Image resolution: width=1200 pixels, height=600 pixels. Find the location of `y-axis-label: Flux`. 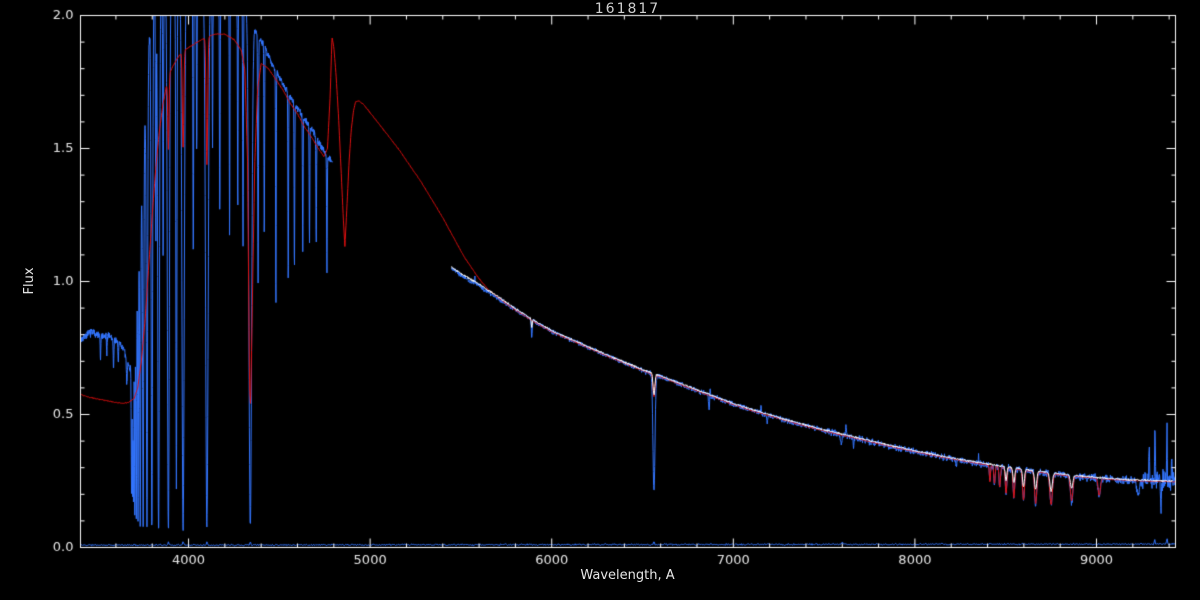

y-axis-label: Flux is located at coordinates (29, 281).